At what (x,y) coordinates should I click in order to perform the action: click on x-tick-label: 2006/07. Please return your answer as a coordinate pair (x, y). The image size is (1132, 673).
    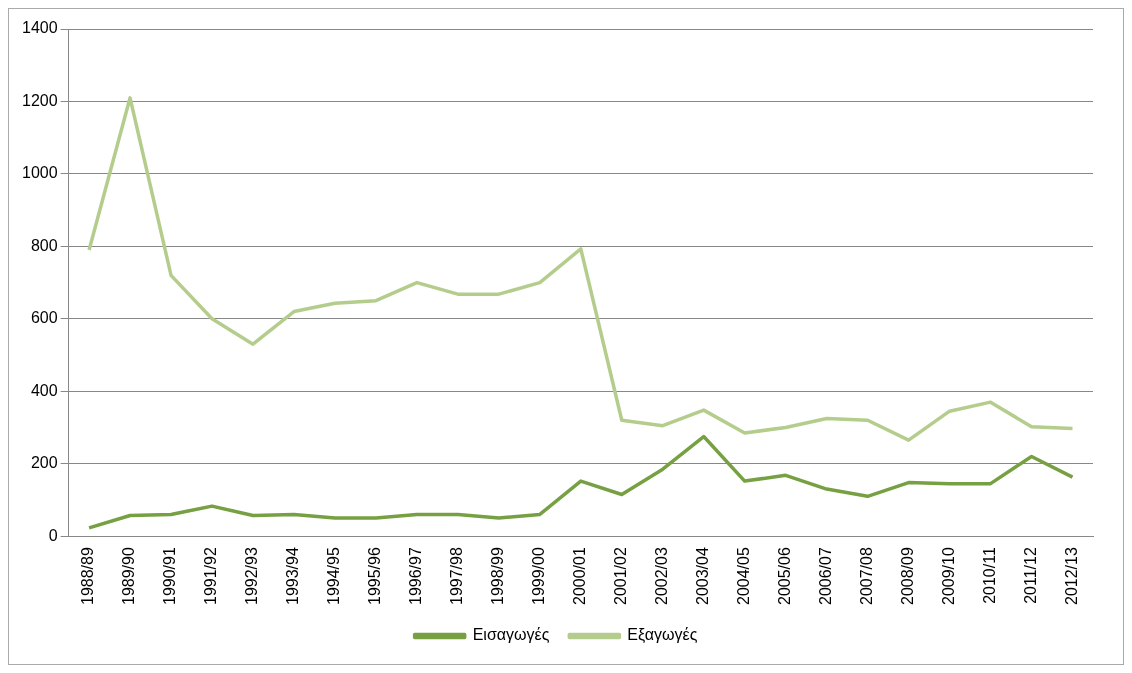
    Looking at the image, I should click on (826, 576).